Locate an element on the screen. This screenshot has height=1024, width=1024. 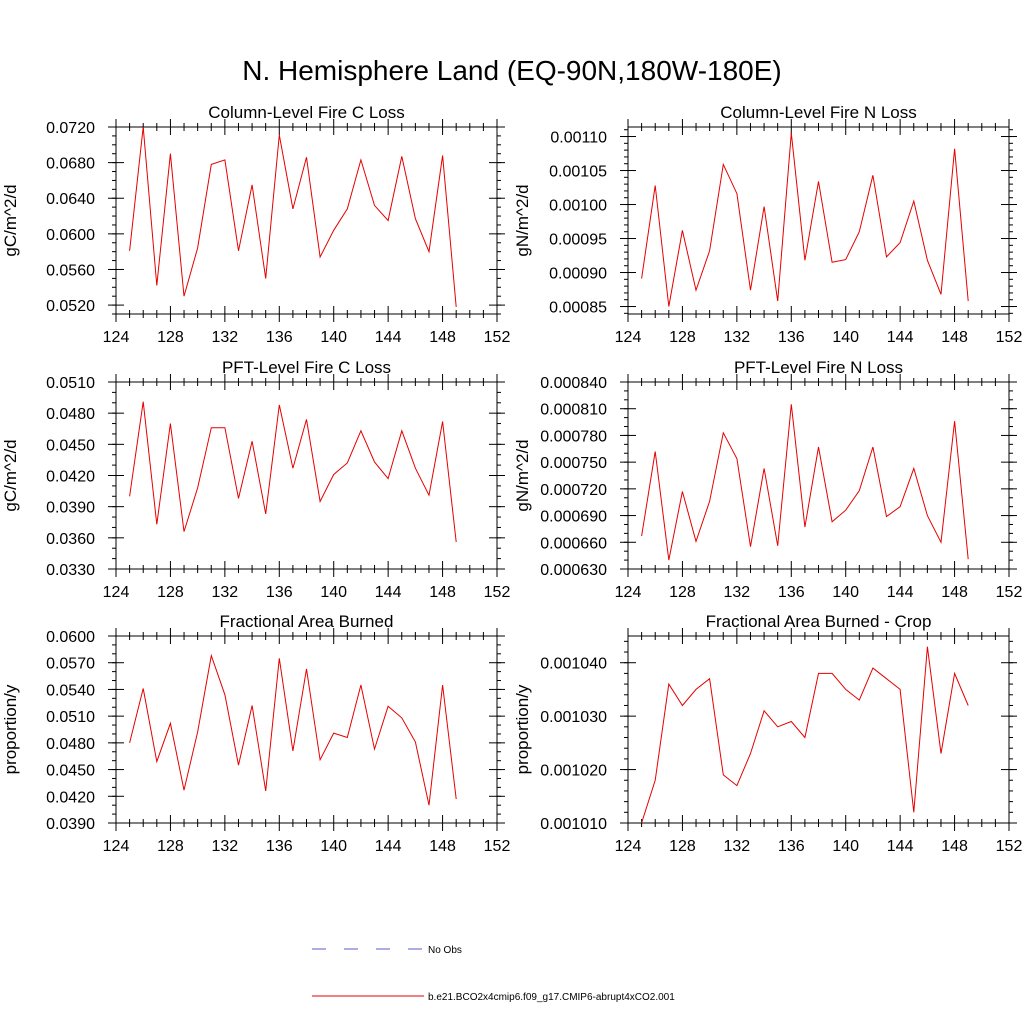
y-tick-label: 0.0720 is located at coordinates (70, 128).